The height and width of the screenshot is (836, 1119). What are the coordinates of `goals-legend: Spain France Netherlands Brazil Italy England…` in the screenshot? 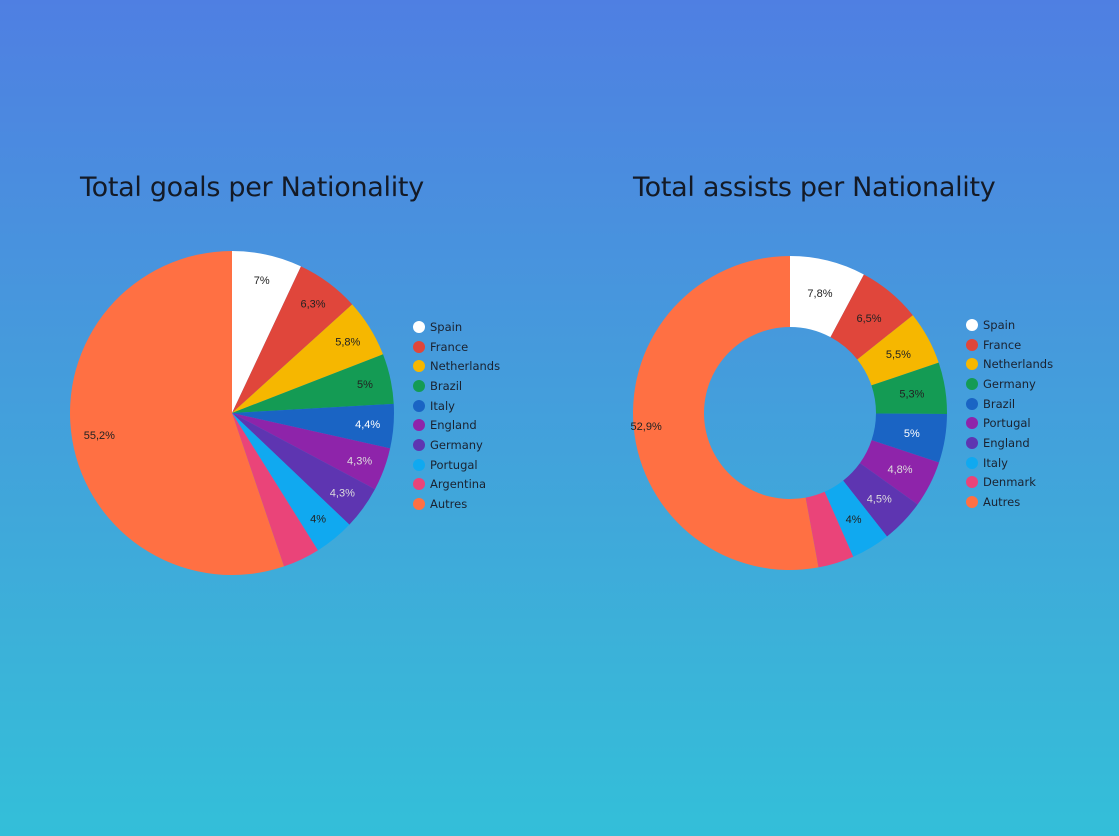 It's located at (456, 415).